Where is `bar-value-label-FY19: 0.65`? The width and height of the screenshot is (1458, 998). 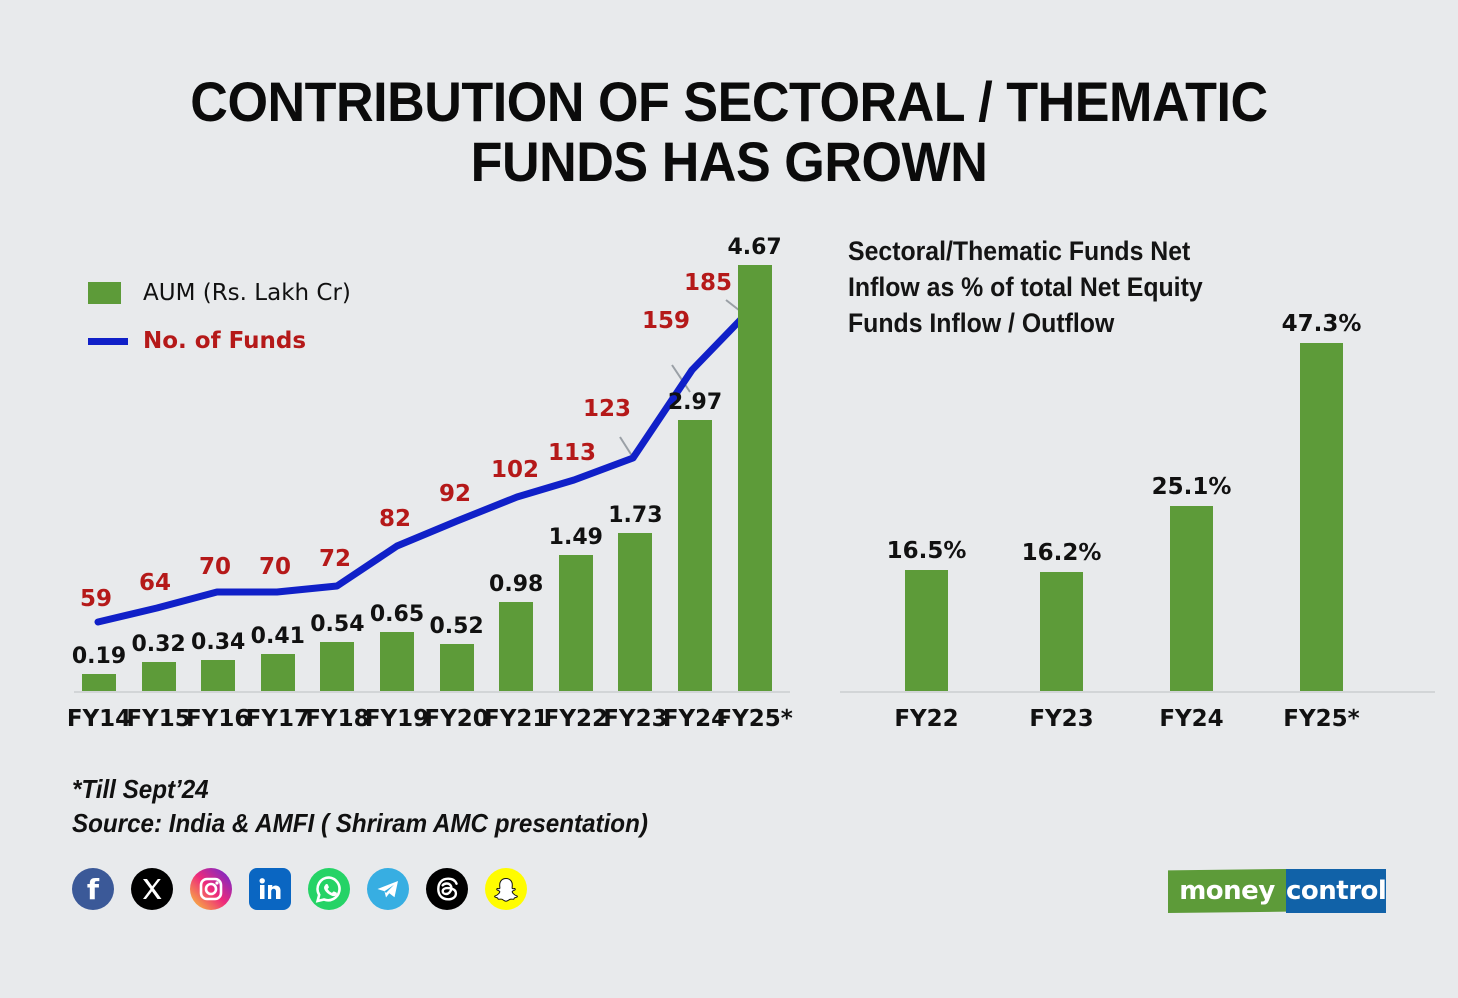
bar-value-label-FY19: 0.65 is located at coordinates (397, 614).